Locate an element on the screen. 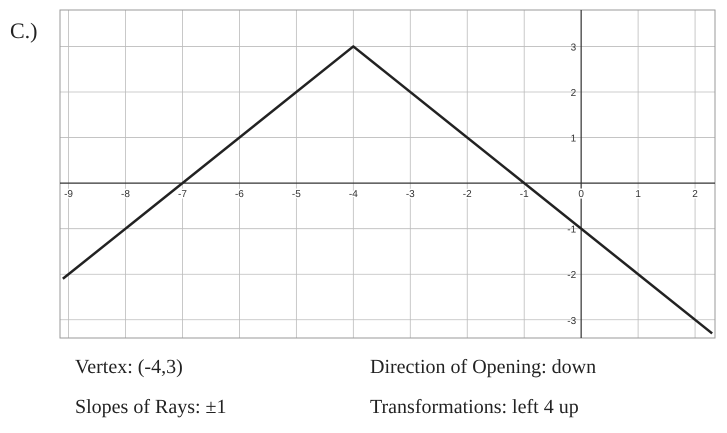 The image size is (727, 433). x-tick-label: -9 is located at coordinates (69, 194).